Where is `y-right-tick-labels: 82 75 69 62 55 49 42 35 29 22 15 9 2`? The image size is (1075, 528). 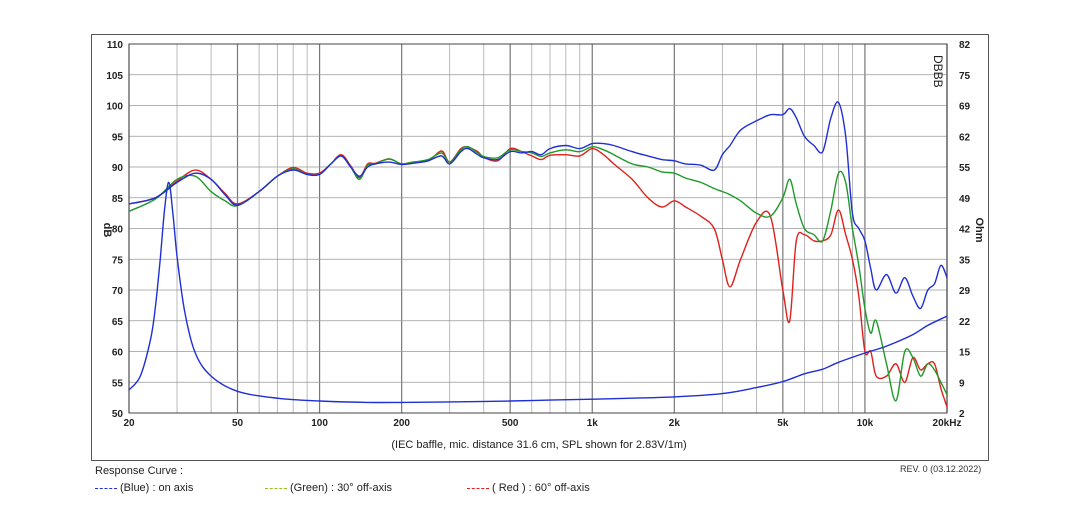
y-right-tick-labels: 82 75 69 62 55 49 42 35 29 22 15 9 2 is located at coordinates (965, 230).